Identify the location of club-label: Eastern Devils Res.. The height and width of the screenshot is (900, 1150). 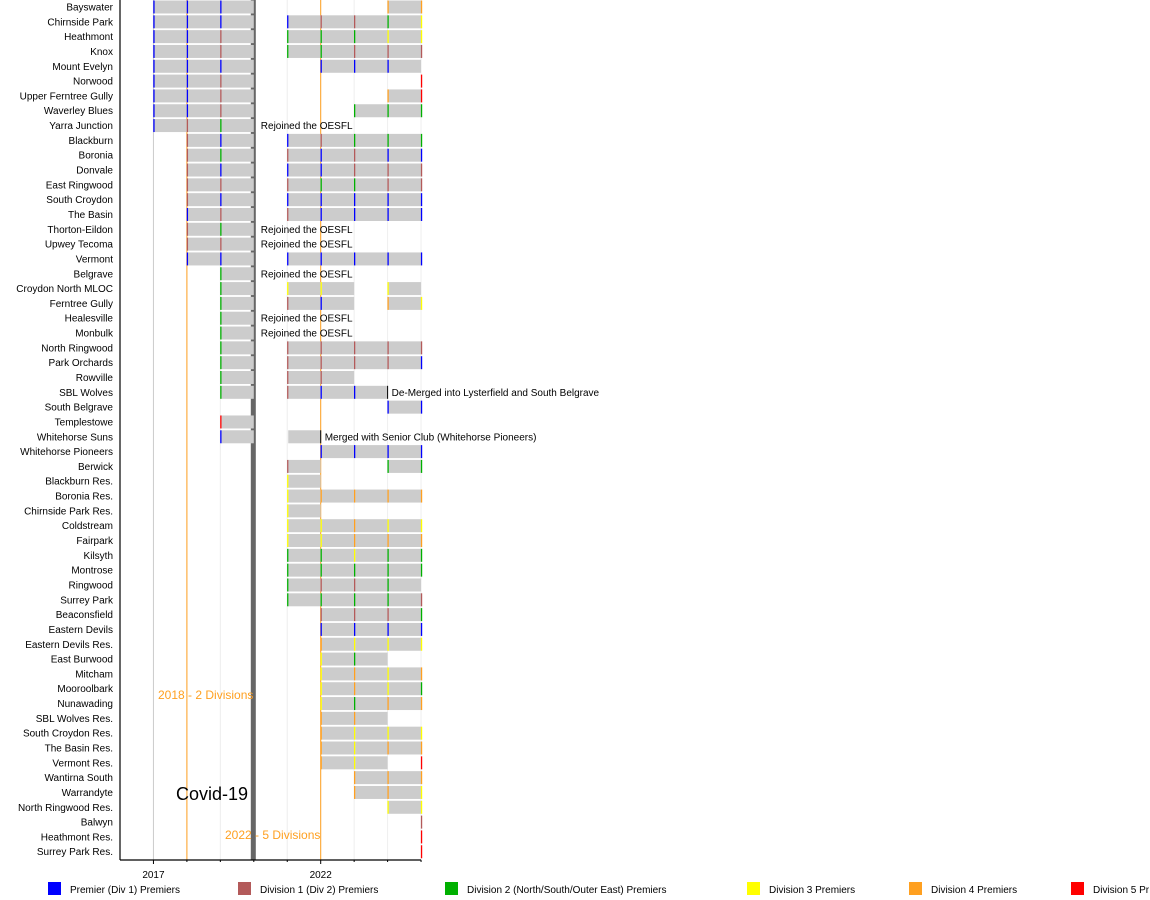
(69, 645).